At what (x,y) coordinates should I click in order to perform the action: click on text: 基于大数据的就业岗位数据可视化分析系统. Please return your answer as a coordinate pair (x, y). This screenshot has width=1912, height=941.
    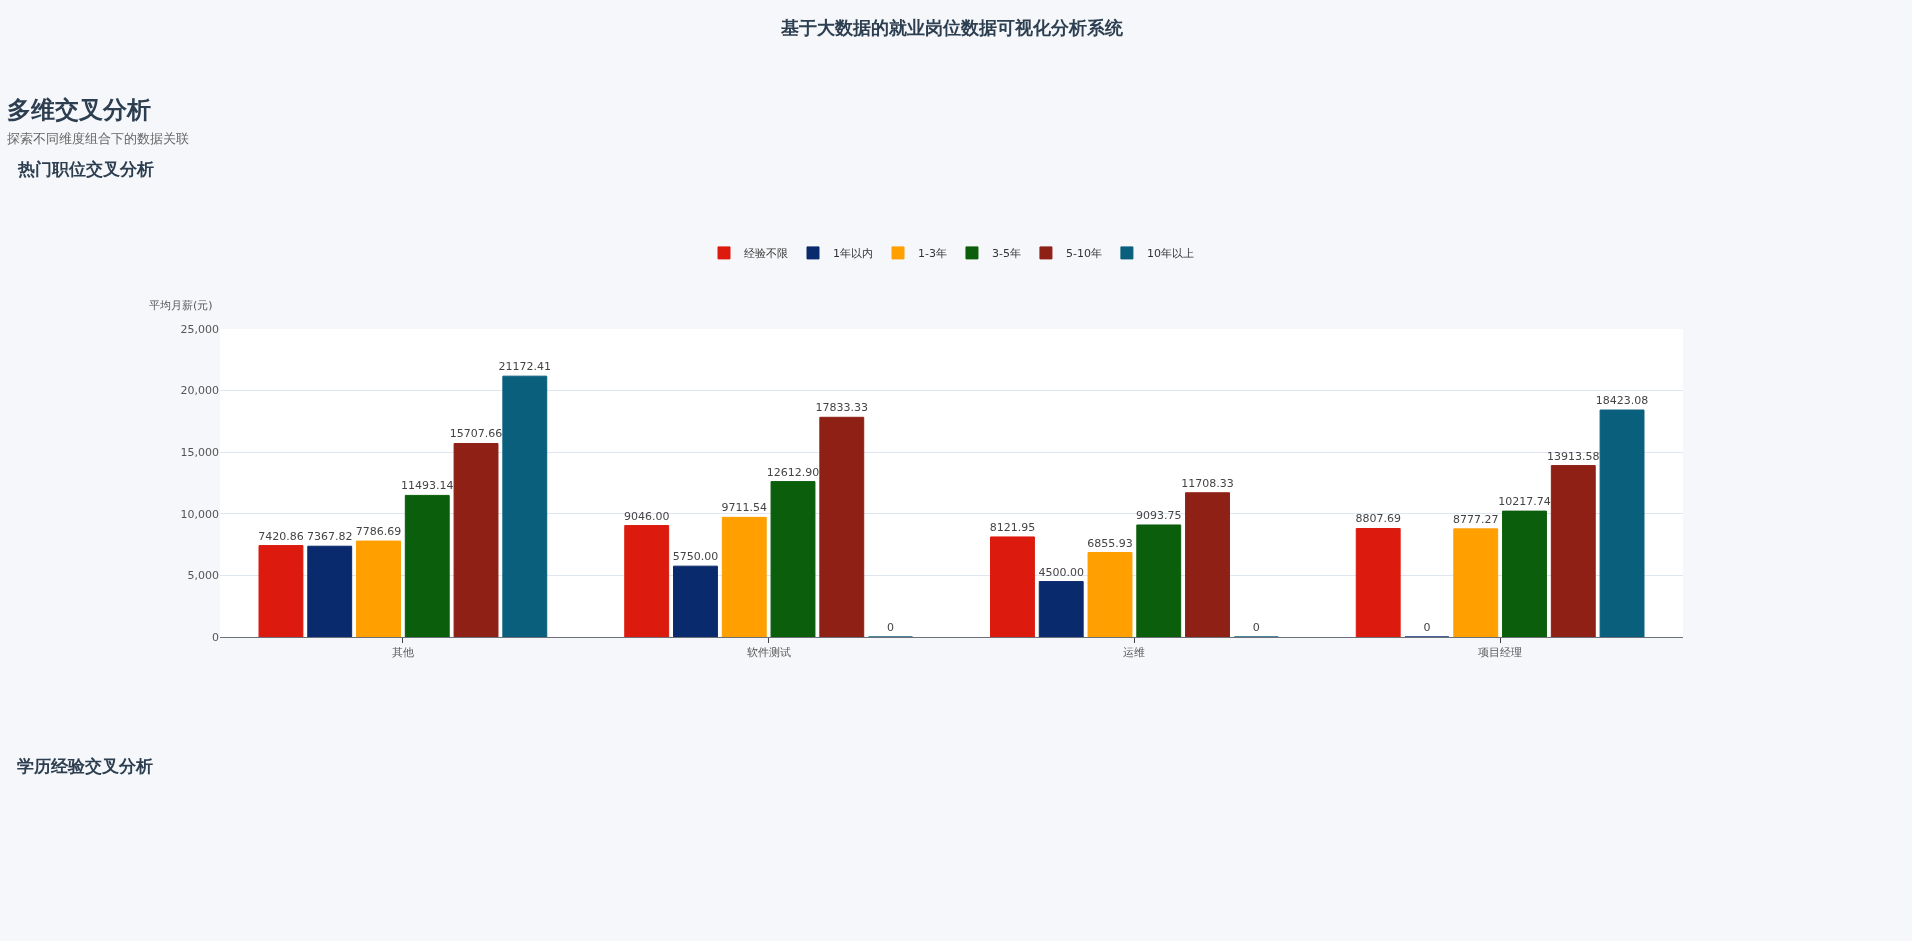
    Looking at the image, I should click on (952, 27).